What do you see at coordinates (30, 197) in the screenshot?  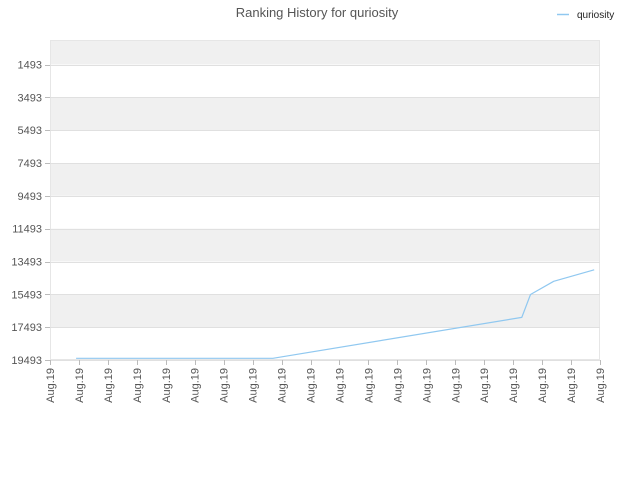 I see `y-tick-label: 9493` at bounding box center [30, 197].